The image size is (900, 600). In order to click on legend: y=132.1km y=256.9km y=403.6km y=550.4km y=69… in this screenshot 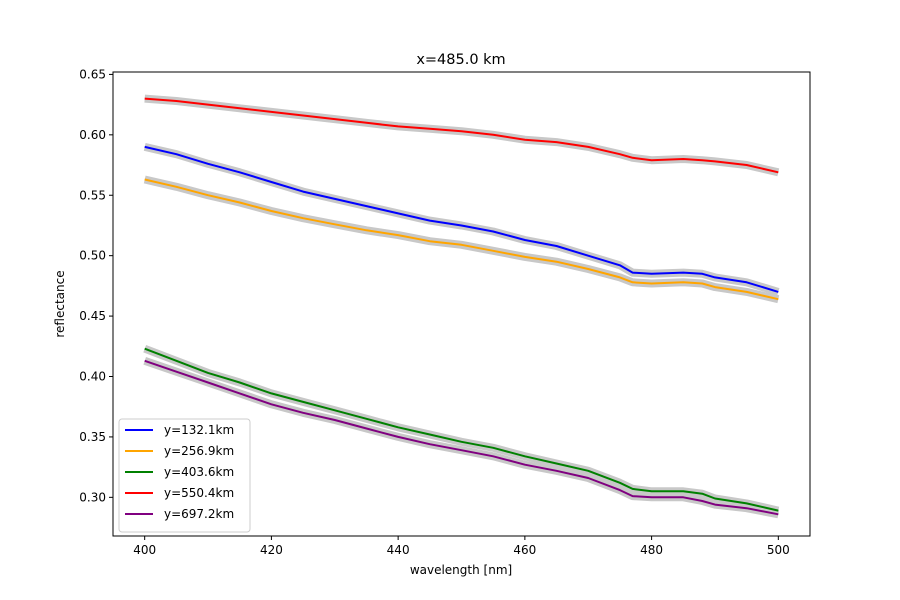, I will do `click(184, 475)`.